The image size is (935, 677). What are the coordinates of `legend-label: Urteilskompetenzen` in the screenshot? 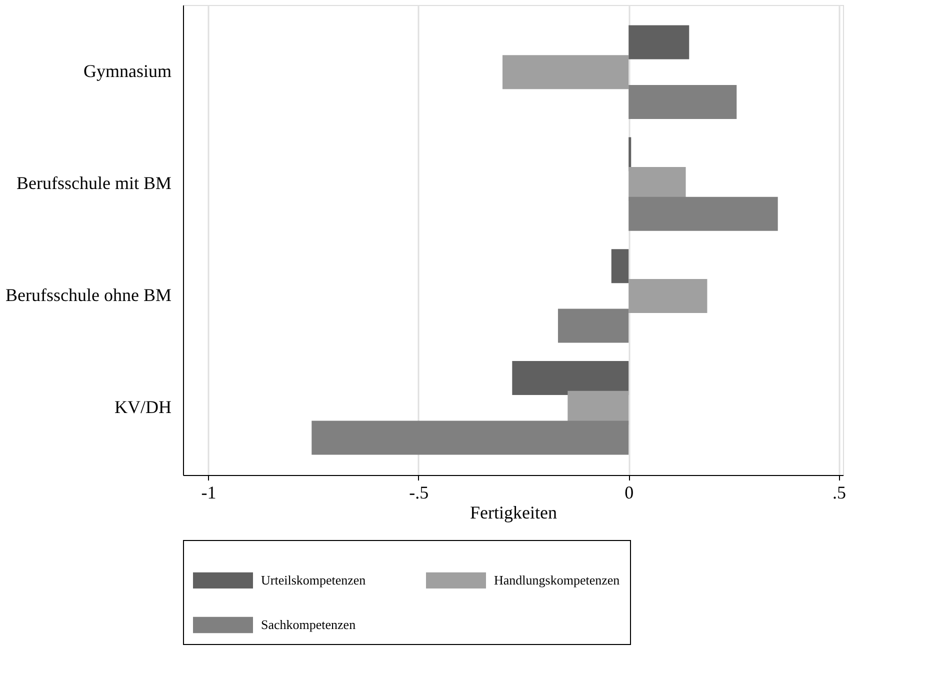 It's located at (313, 580).